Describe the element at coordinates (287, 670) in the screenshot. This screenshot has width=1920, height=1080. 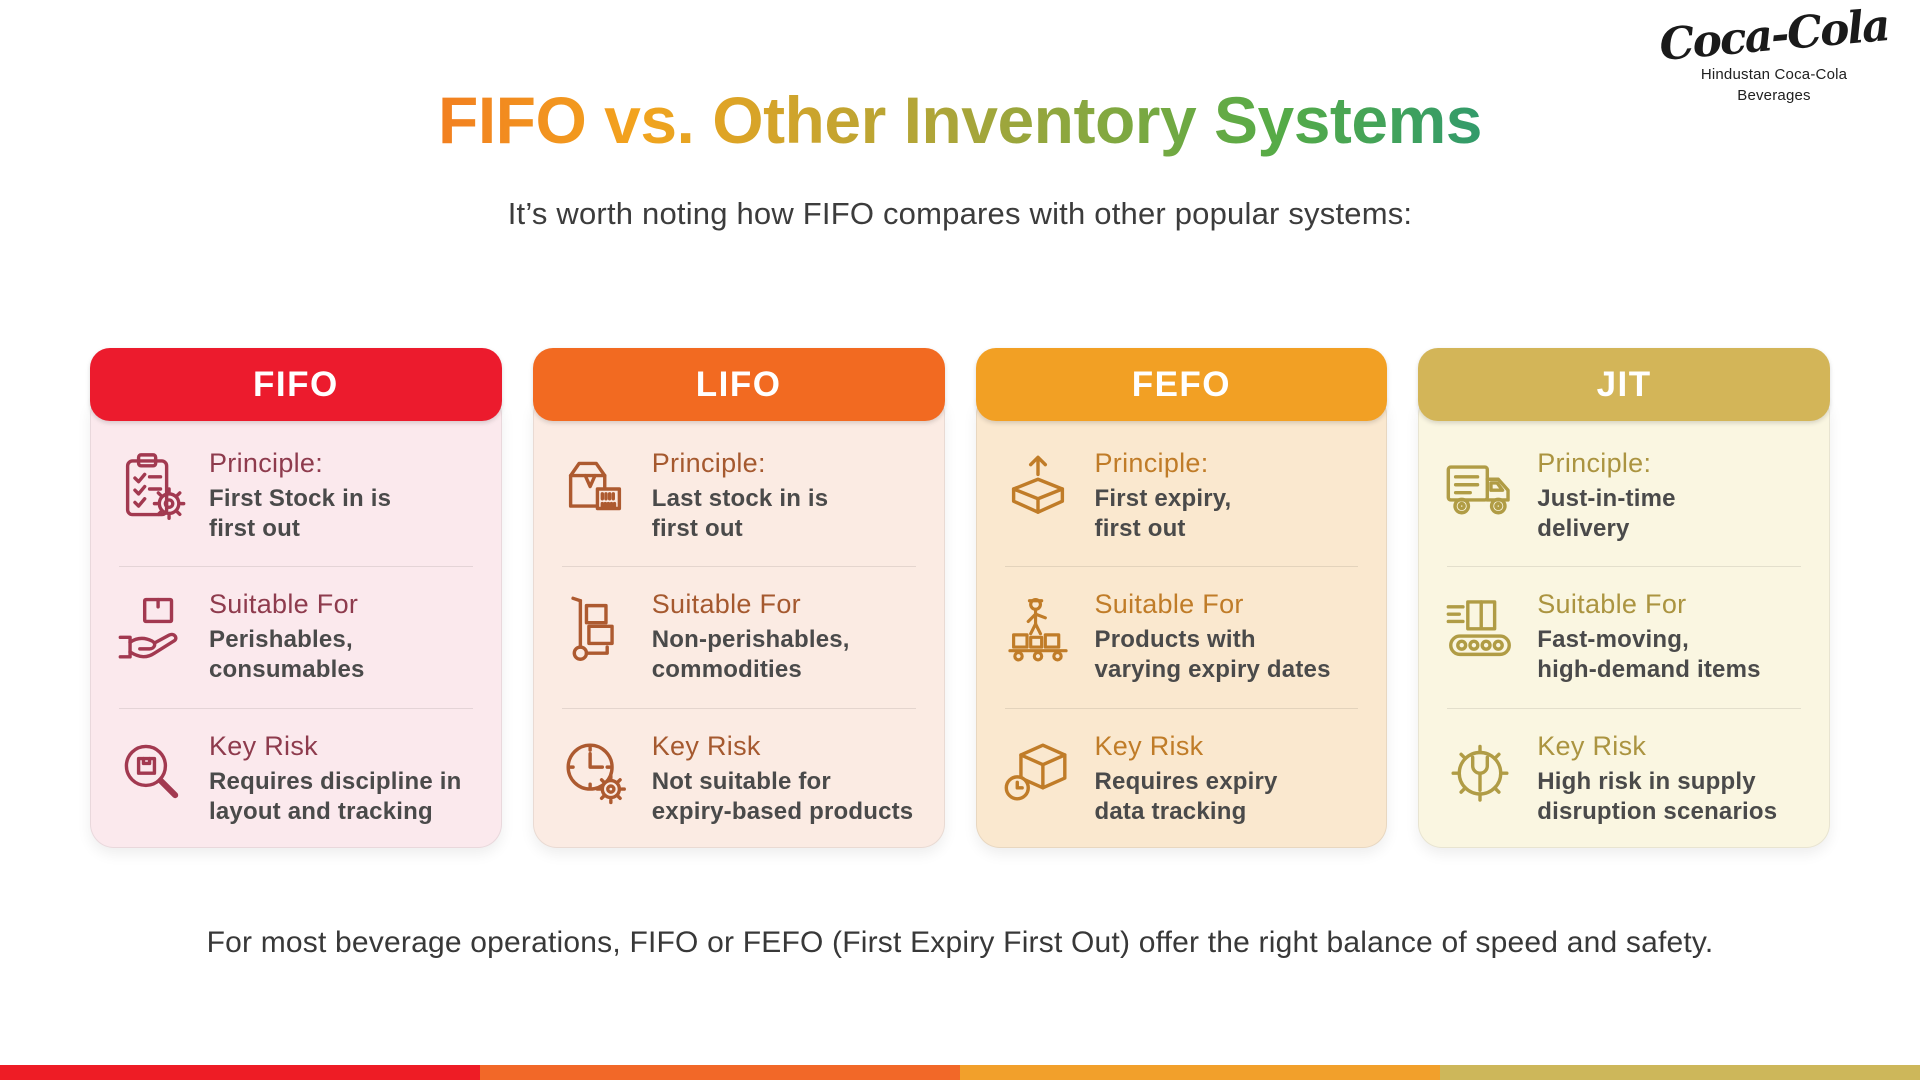
I see `section-line: consumables` at that location.